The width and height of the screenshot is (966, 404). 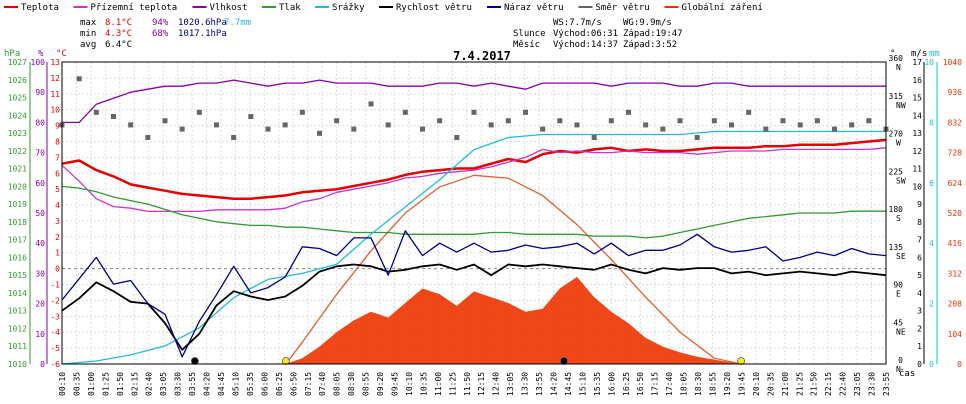 What do you see at coordinates (17, 62) in the screenshot?
I see `y-tick-pressure: 1027` at bounding box center [17, 62].